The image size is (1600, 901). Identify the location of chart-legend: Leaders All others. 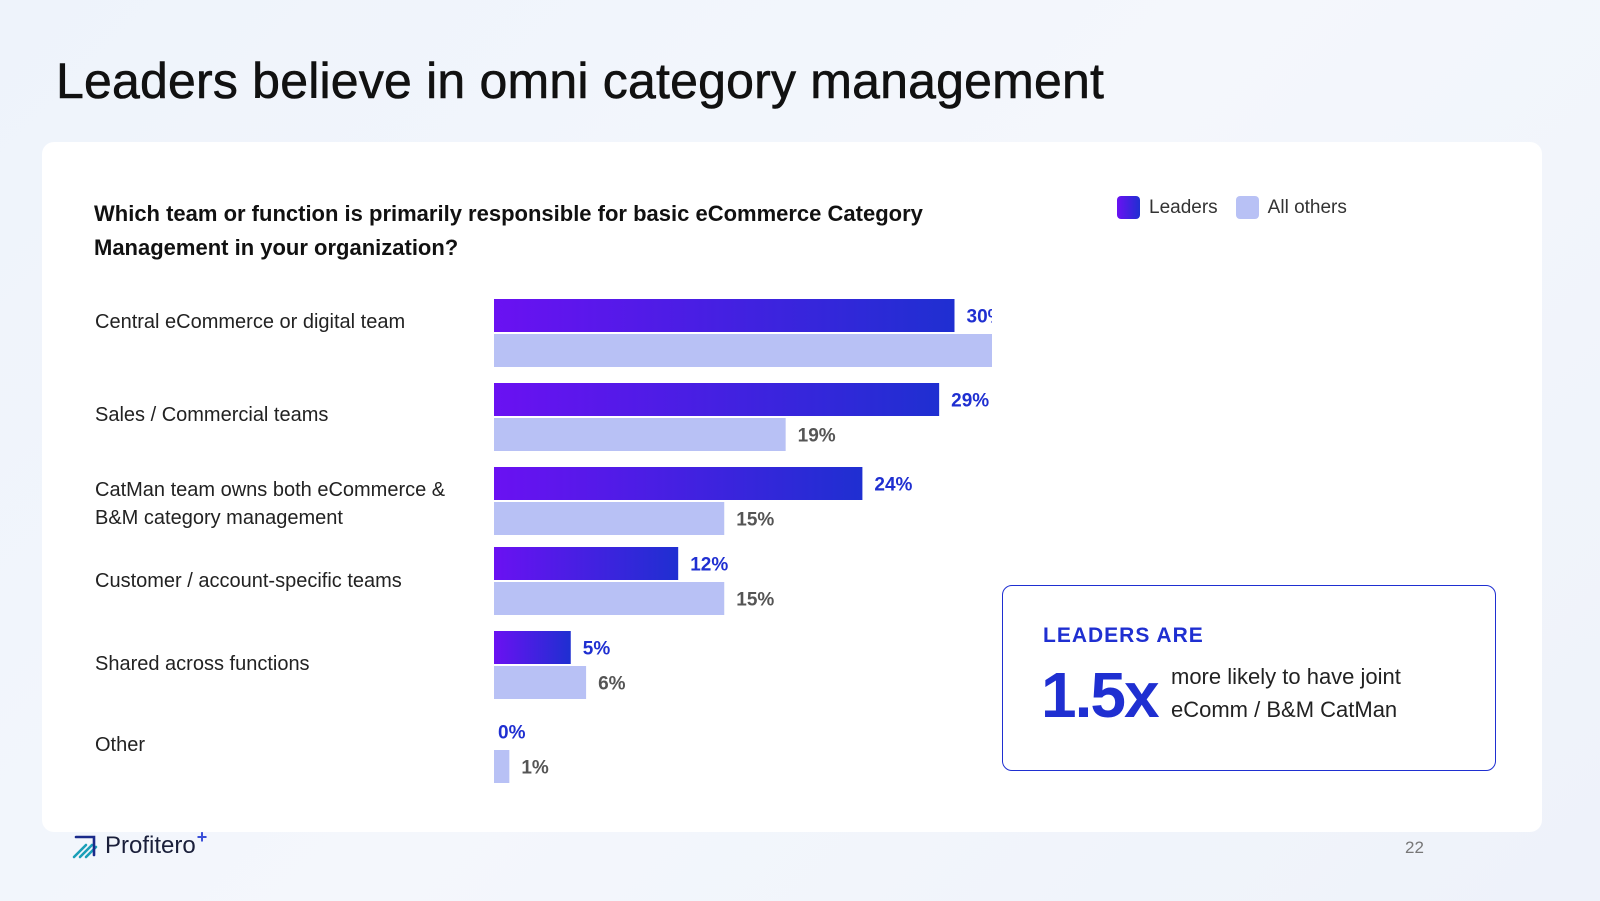
(1241, 207).